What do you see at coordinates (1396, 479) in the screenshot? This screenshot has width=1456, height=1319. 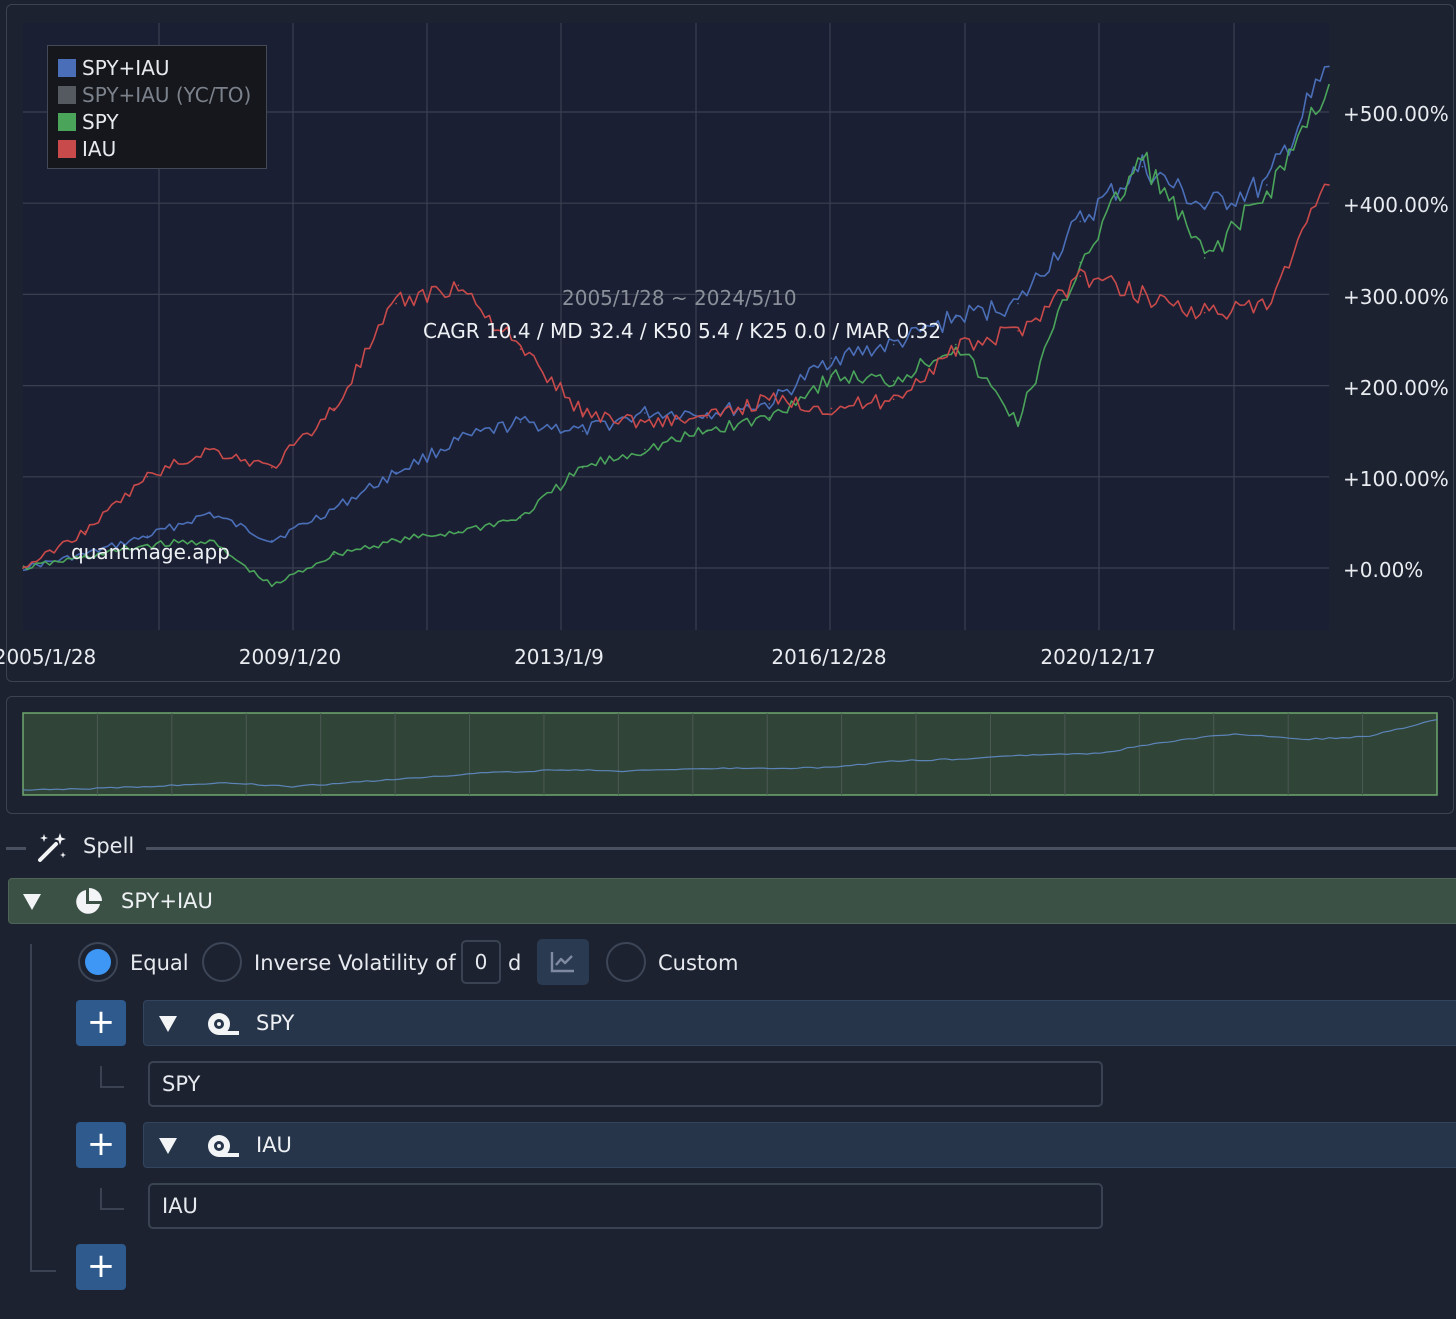 I see `y-tick-label: +100.00%` at bounding box center [1396, 479].